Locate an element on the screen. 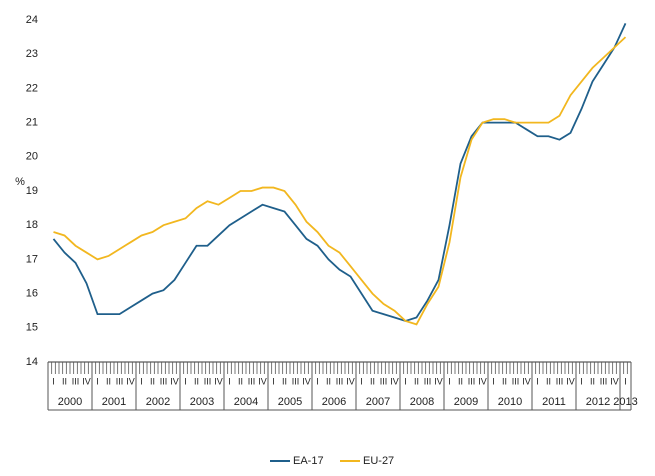 The image size is (655, 476). legend-label: EA-17 is located at coordinates (308, 461).